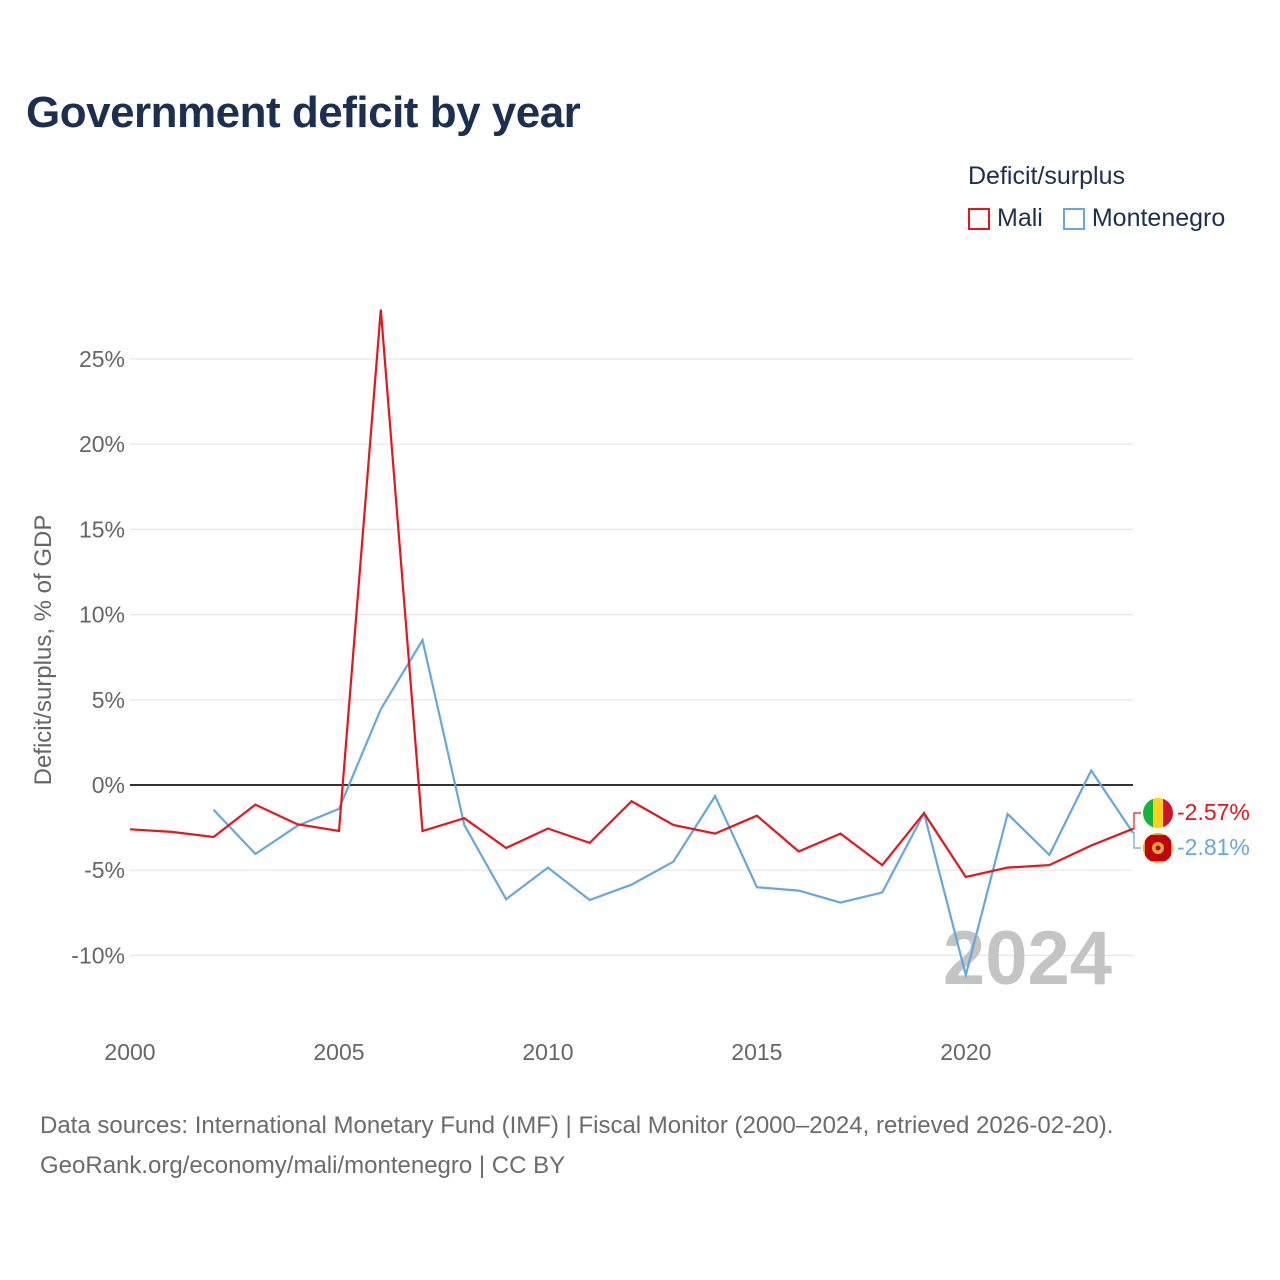 The height and width of the screenshot is (1280, 1280). Describe the element at coordinates (104, 870) in the screenshot. I see `y-tick-label: -5%` at that location.